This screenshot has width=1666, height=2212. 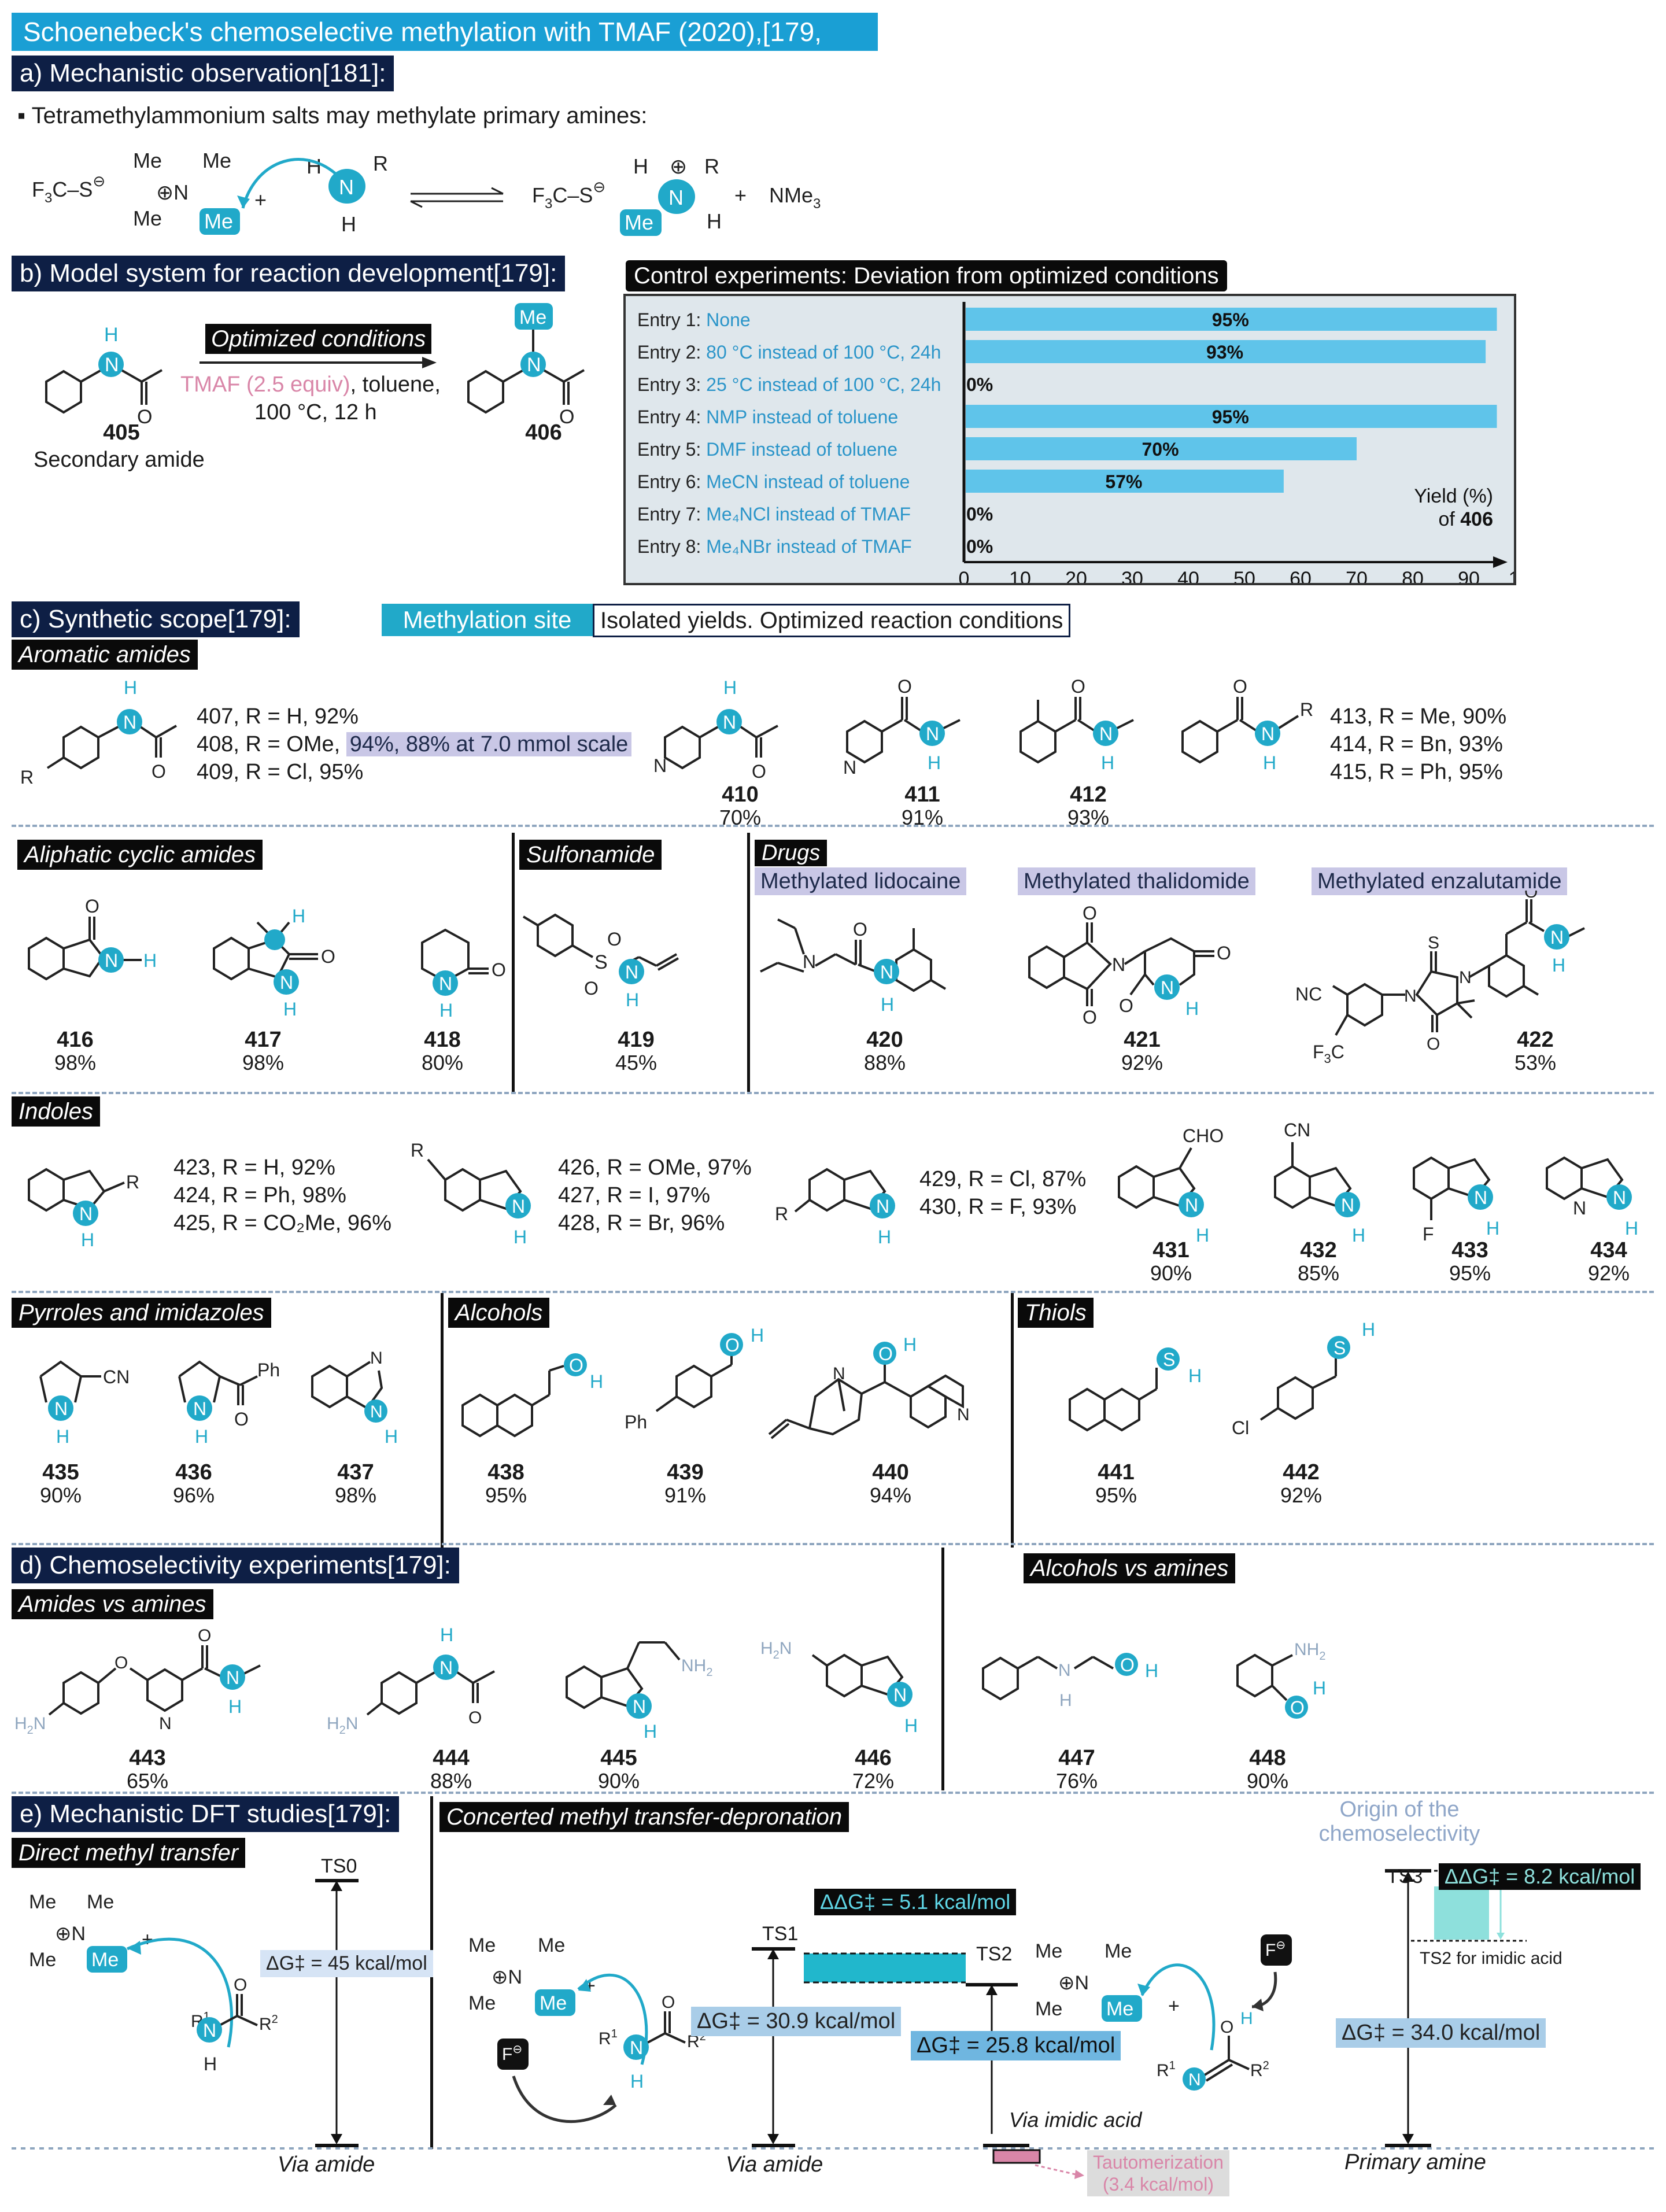 I want to click on cmpd-426-text: 426, R = OMe, 97%, so click(x=655, y=1167).